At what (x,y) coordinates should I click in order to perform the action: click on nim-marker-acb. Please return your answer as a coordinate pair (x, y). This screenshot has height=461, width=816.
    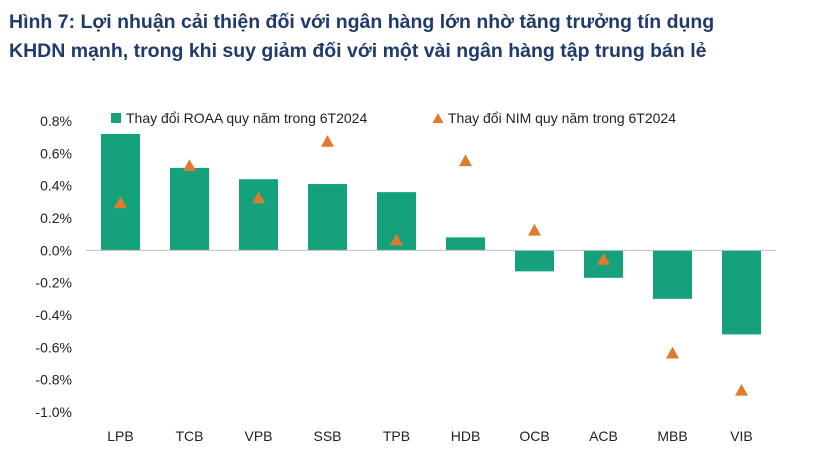
    Looking at the image, I should click on (603, 259).